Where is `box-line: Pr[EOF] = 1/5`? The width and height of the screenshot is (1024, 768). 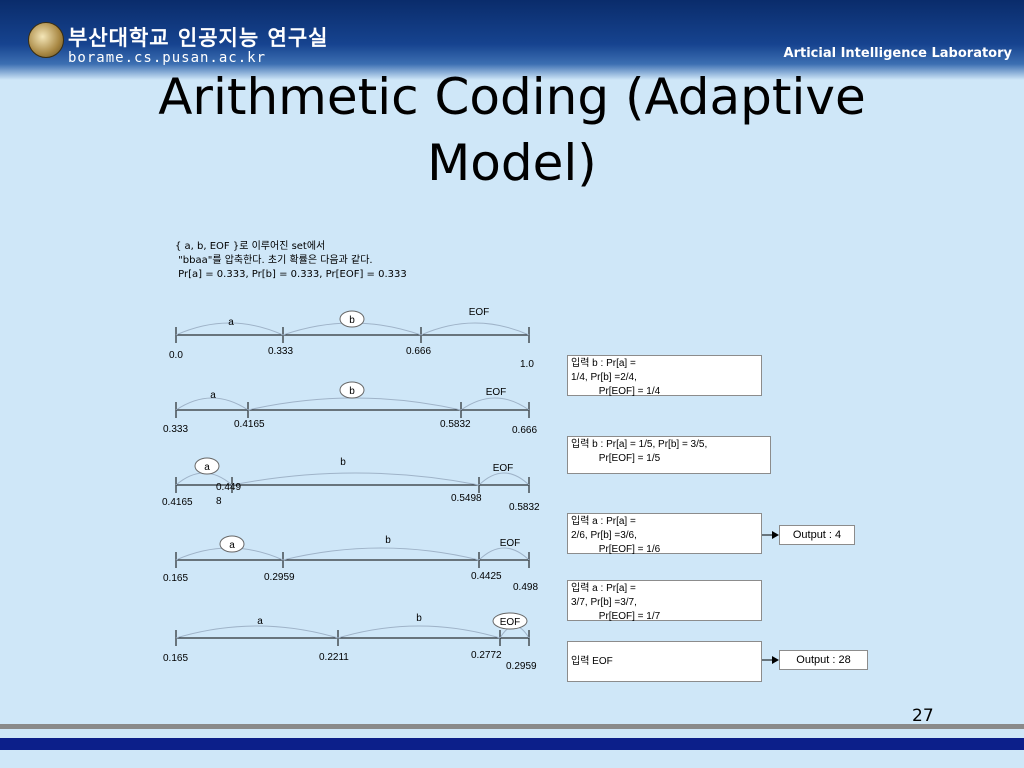
box-line: Pr[EOF] = 1/5 is located at coordinates (616, 458).